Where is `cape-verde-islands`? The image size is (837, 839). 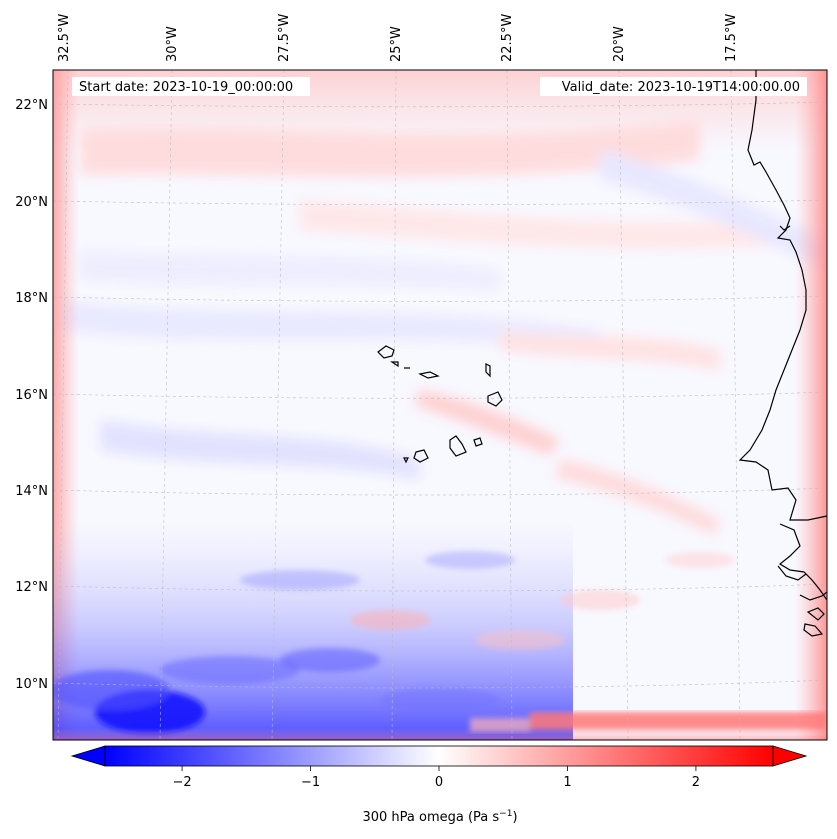
cape-verde-islands is located at coordinates (440, 404).